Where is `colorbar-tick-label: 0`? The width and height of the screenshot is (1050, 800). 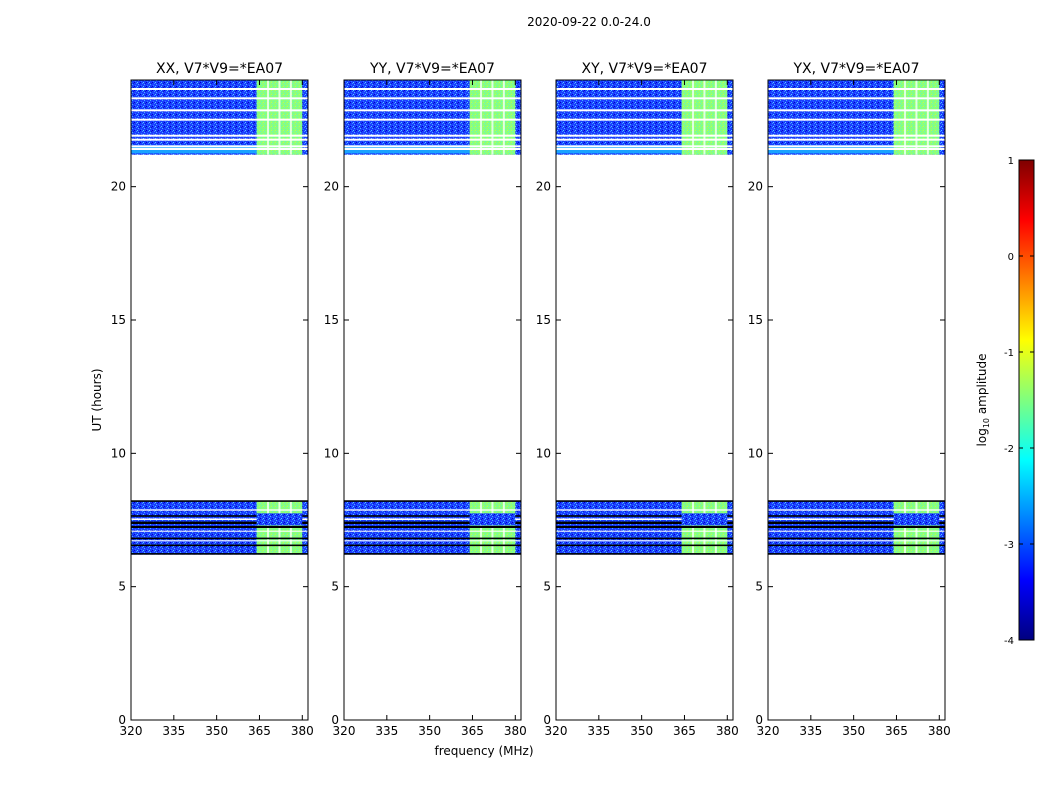 colorbar-tick-label: 0 is located at coordinates (1011, 257).